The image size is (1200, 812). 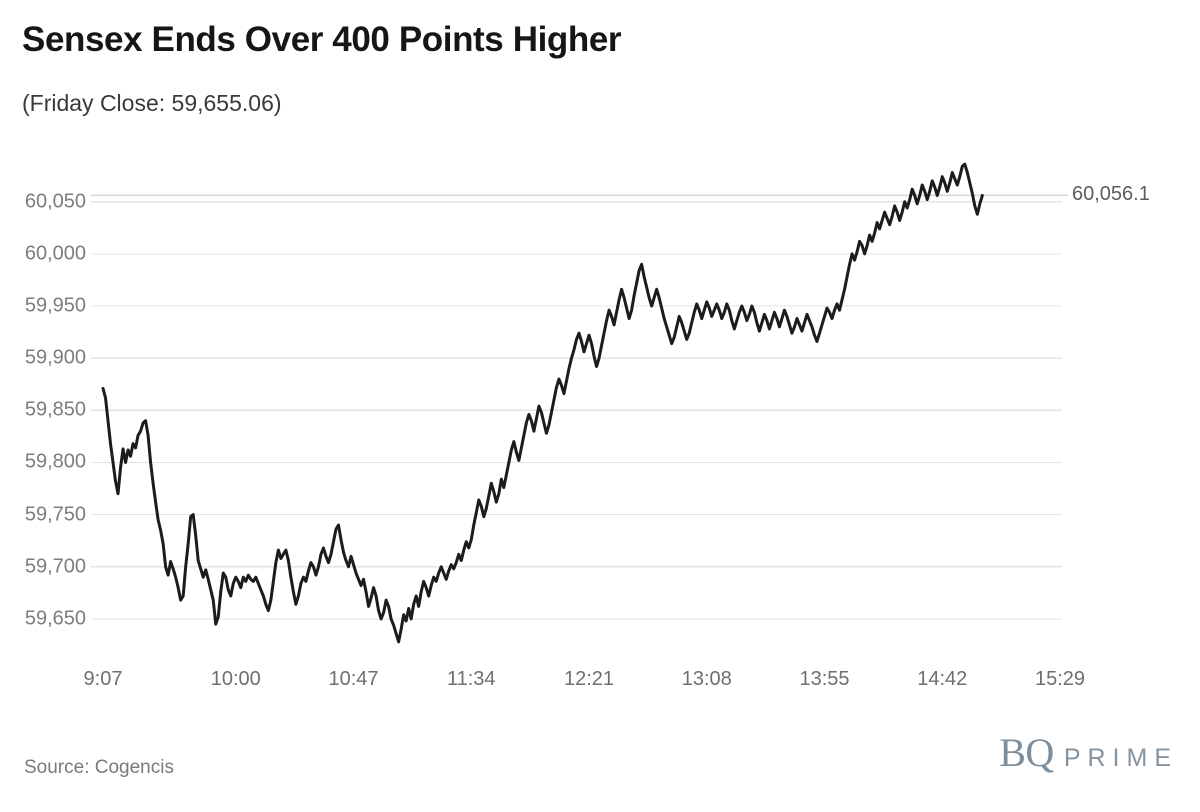 I want to click on bq-prime-logo: BQ PRIME, so click(x=1088, y=753).